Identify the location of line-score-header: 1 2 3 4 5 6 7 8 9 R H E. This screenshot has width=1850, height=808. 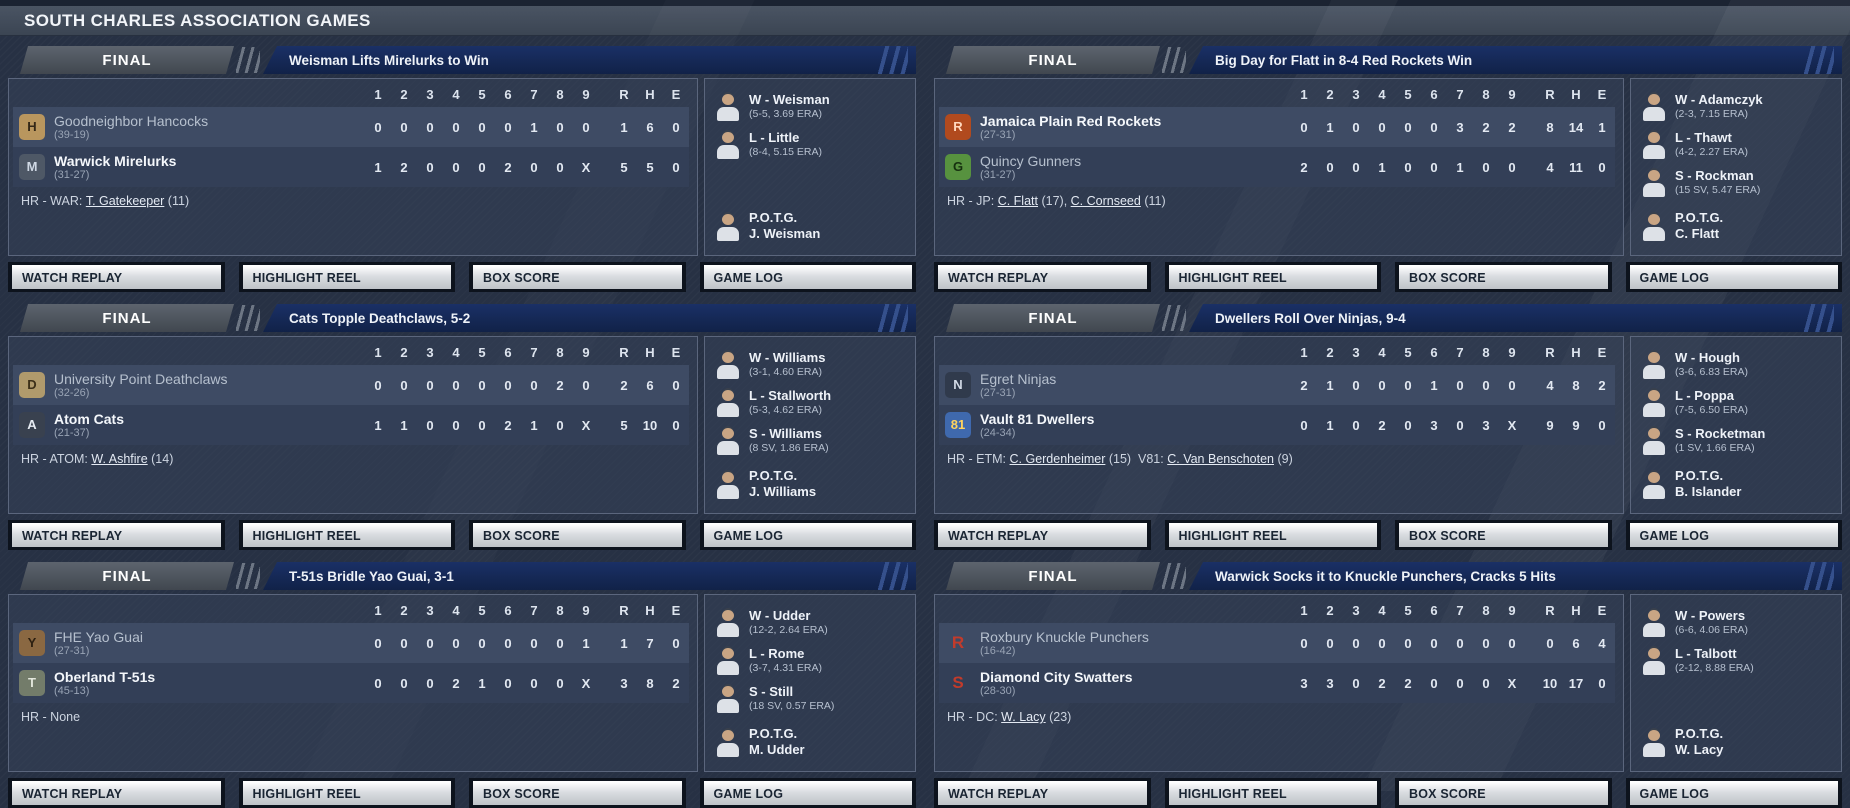
(351, 610).